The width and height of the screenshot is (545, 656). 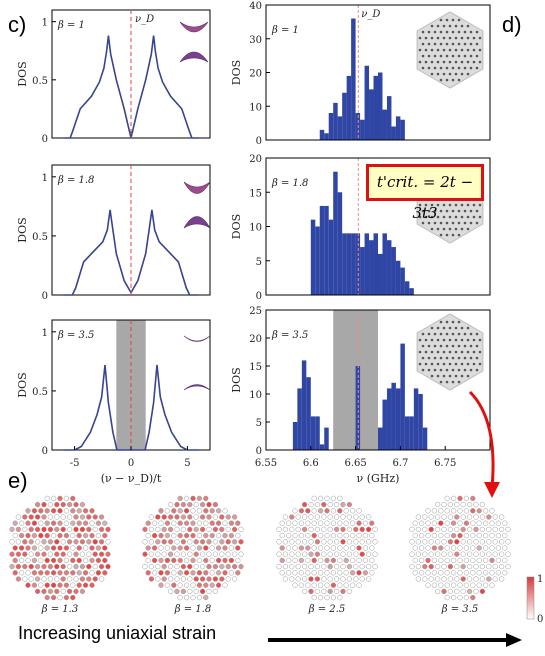 What do you see at coordinates (311, 463) in the screenshot?
I see `x-tick-label: 6.6` at bounding box center [311, 463].